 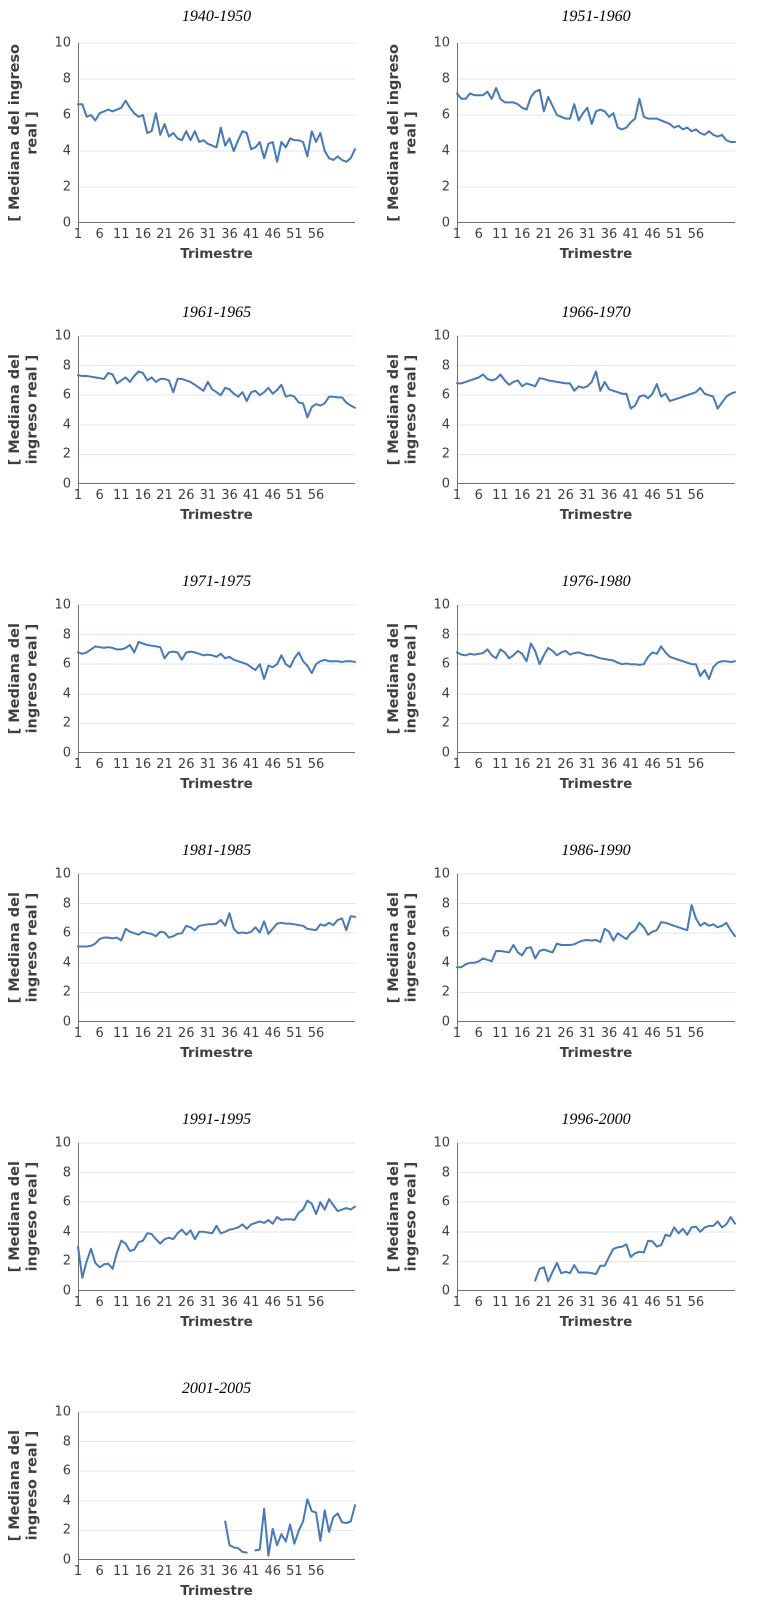 I want to click on y-axis-title-line2: real ], so click(x=411, y=133).